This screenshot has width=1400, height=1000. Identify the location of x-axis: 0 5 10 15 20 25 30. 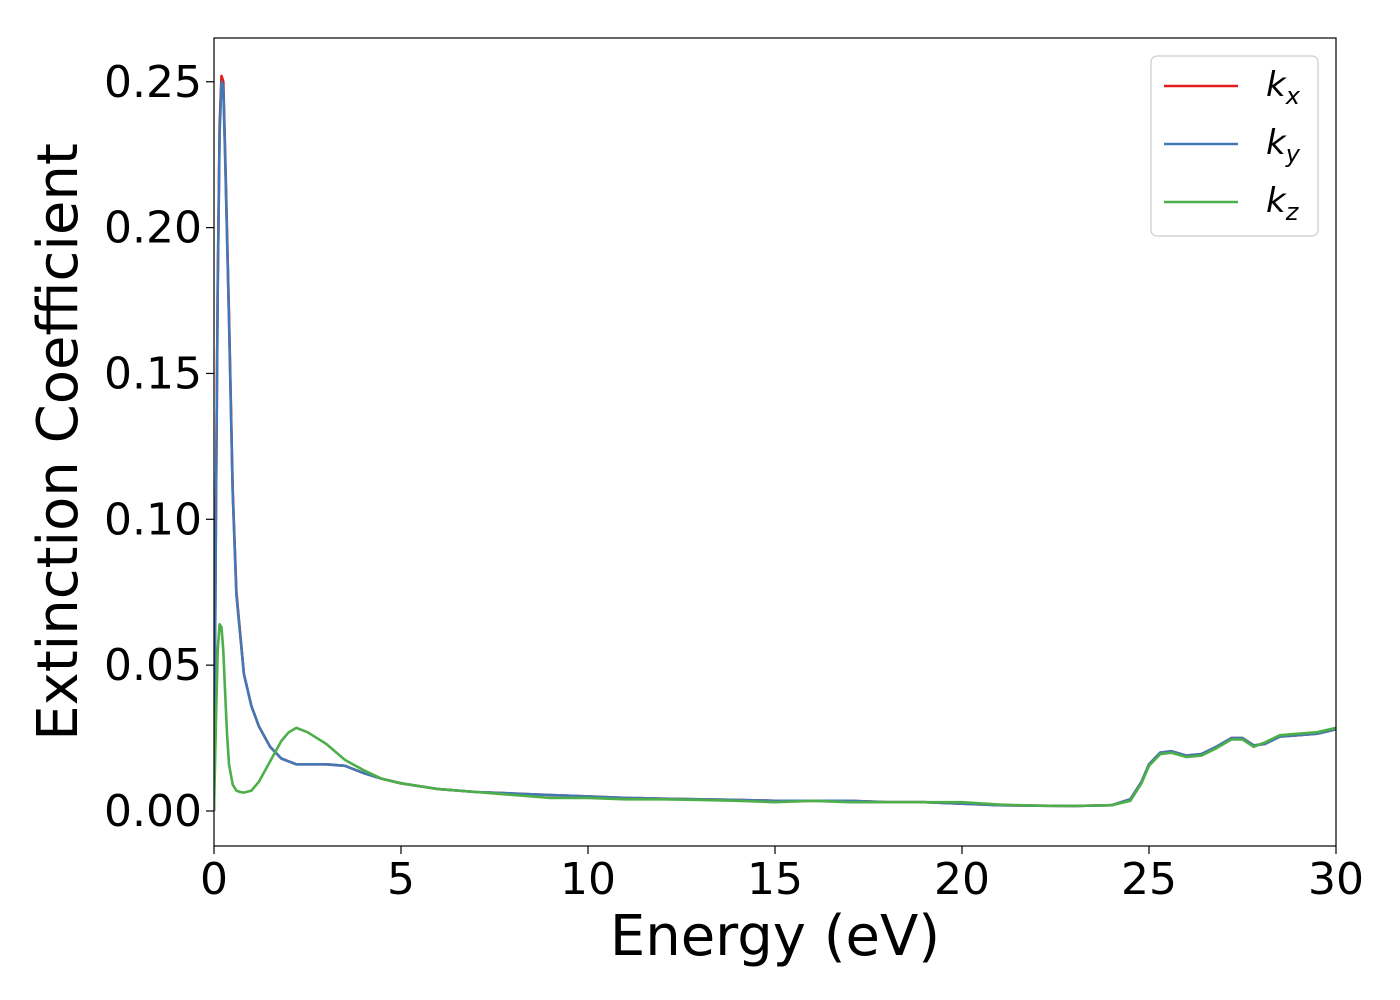
(782, 875).